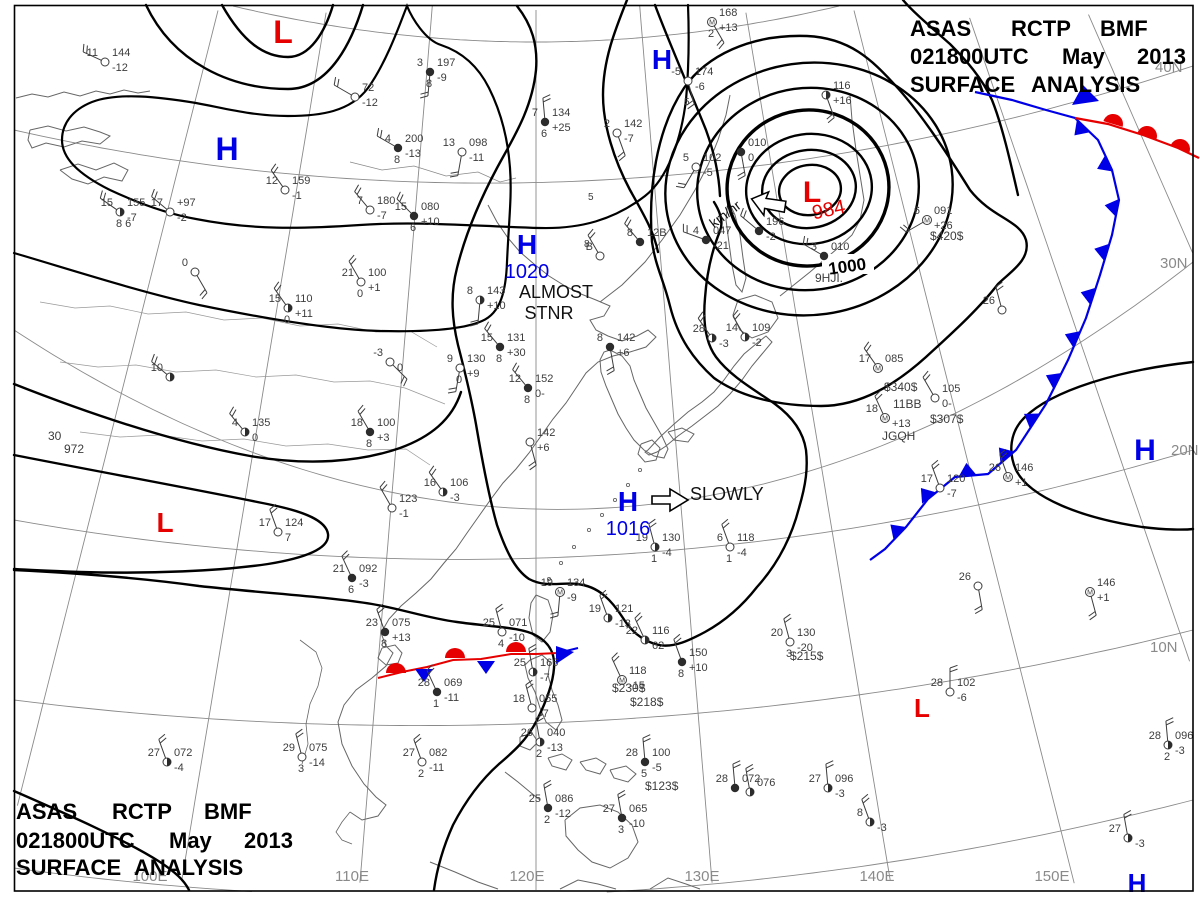  Describe the element at coordinates (518, 623) in the screenshot. I see `svg-text: 071` at that location.